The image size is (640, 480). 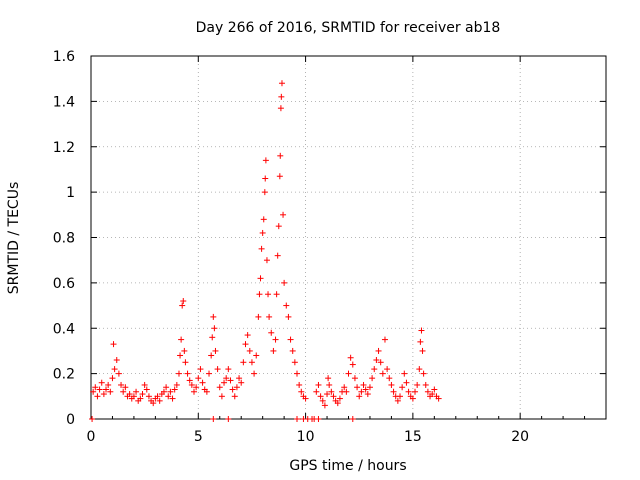 What do you see at coordinates (70, 420) in the screenshot?
I see `y-tick-label: 0` at bounding box center [70, 420].